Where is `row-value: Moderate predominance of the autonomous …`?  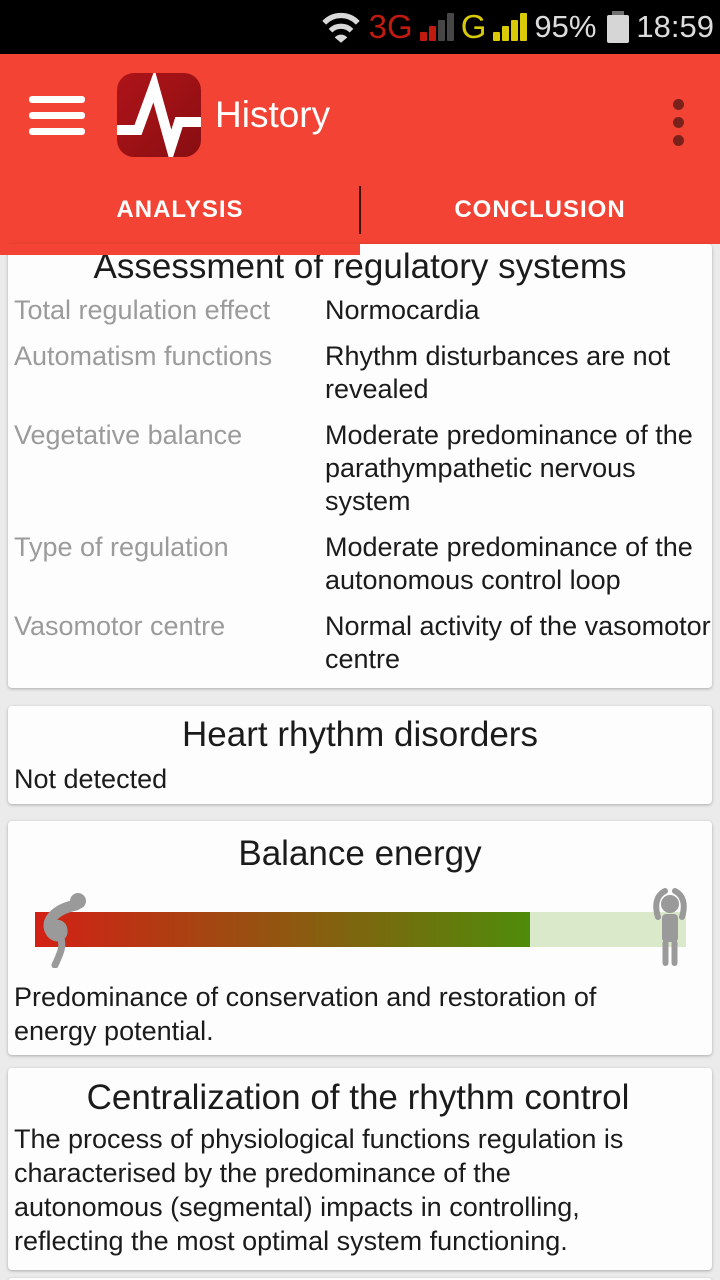 row-value: Moderate predominance of the autonomous … is located at coordinates (509, 563).